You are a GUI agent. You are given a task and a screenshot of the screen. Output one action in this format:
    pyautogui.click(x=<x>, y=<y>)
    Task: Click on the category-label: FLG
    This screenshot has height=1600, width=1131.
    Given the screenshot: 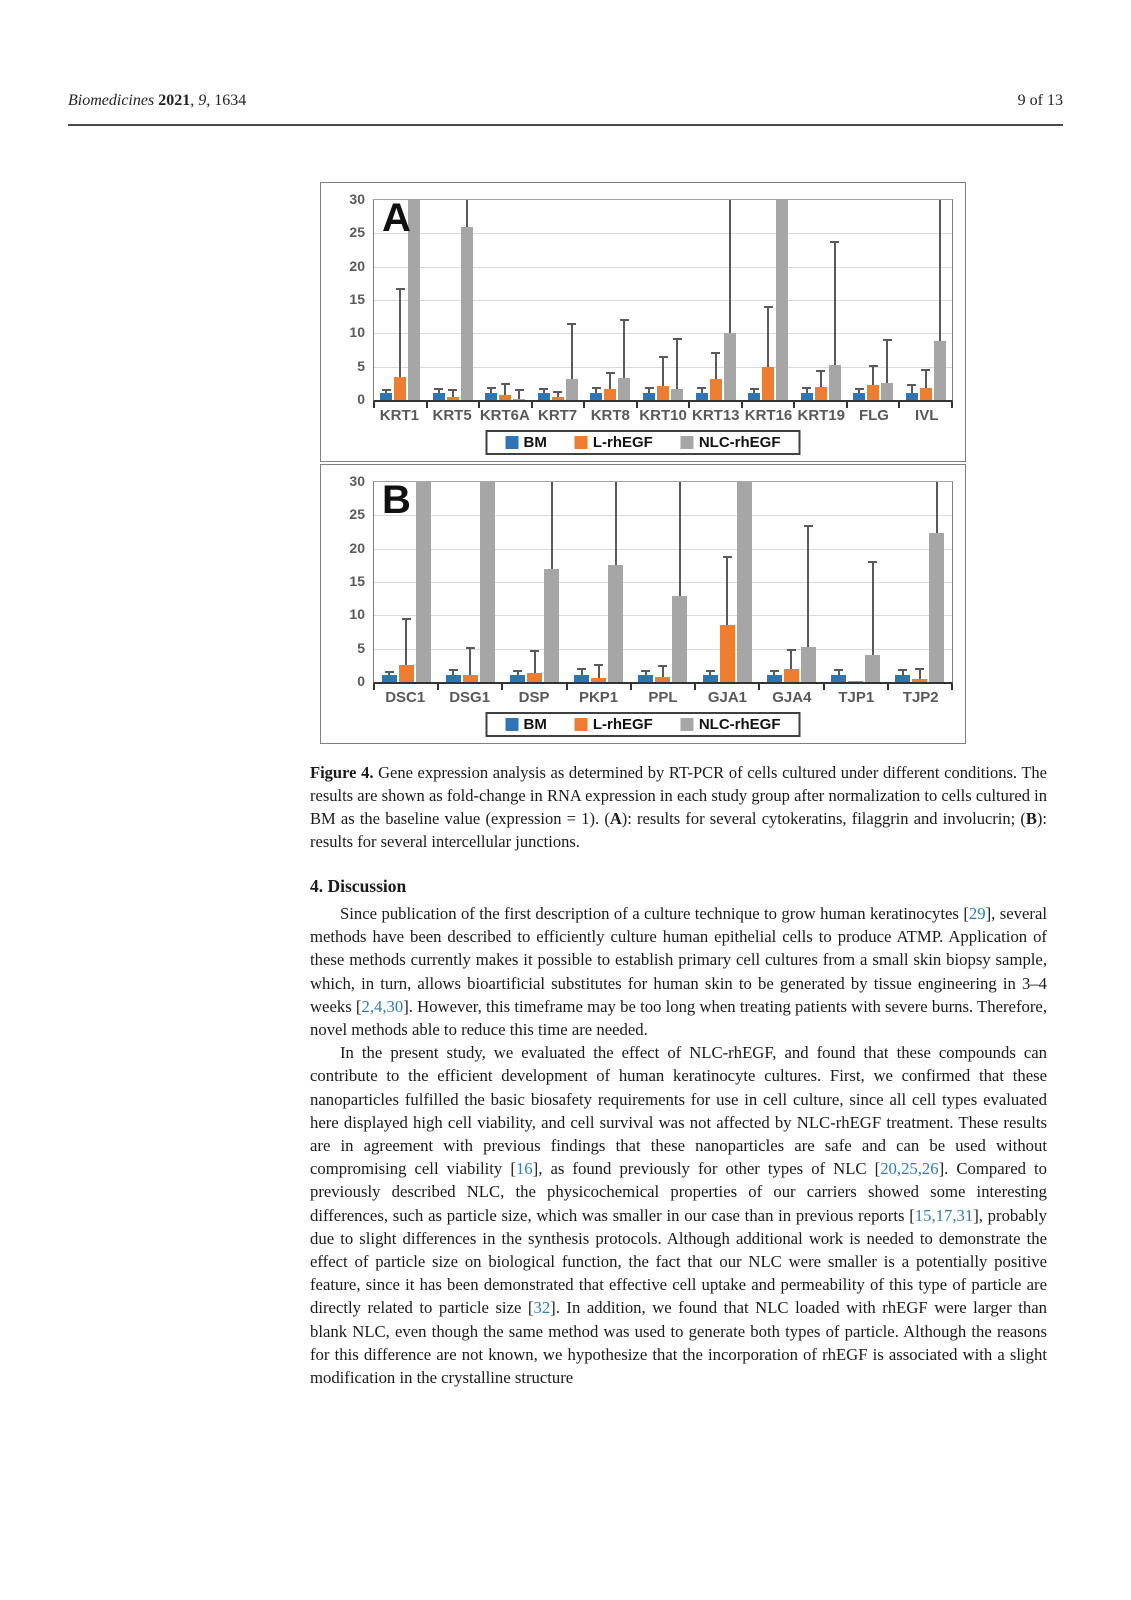 What is the action you would take?
    pyautogui.click(x=873, y=415)
    